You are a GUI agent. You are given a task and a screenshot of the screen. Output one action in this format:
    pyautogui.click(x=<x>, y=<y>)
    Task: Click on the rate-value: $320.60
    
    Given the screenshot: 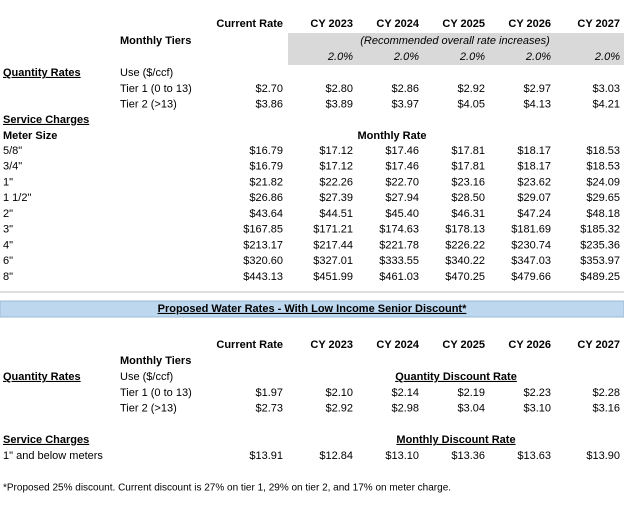 What is the action you would take?
    pyautogui.click(x=263, y=261)
    